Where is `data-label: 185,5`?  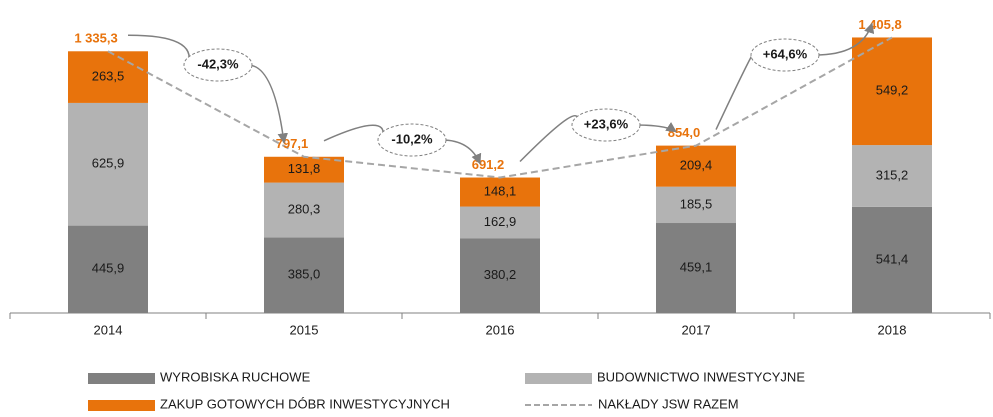 data-label: 185,5 is located at coordinates (696, 203).